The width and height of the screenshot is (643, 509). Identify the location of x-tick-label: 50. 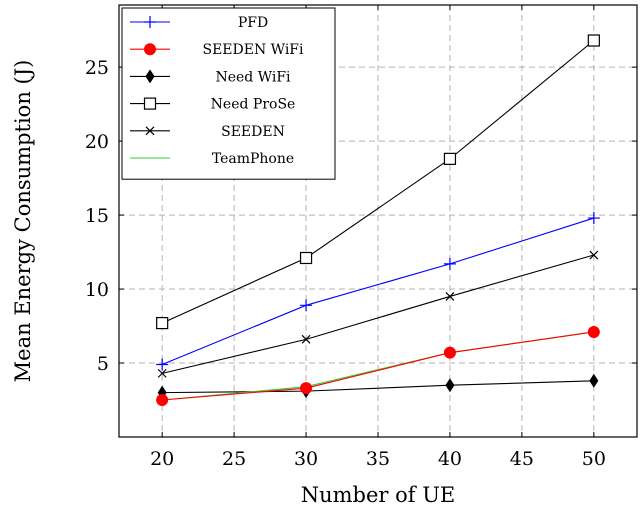
(594, 459).